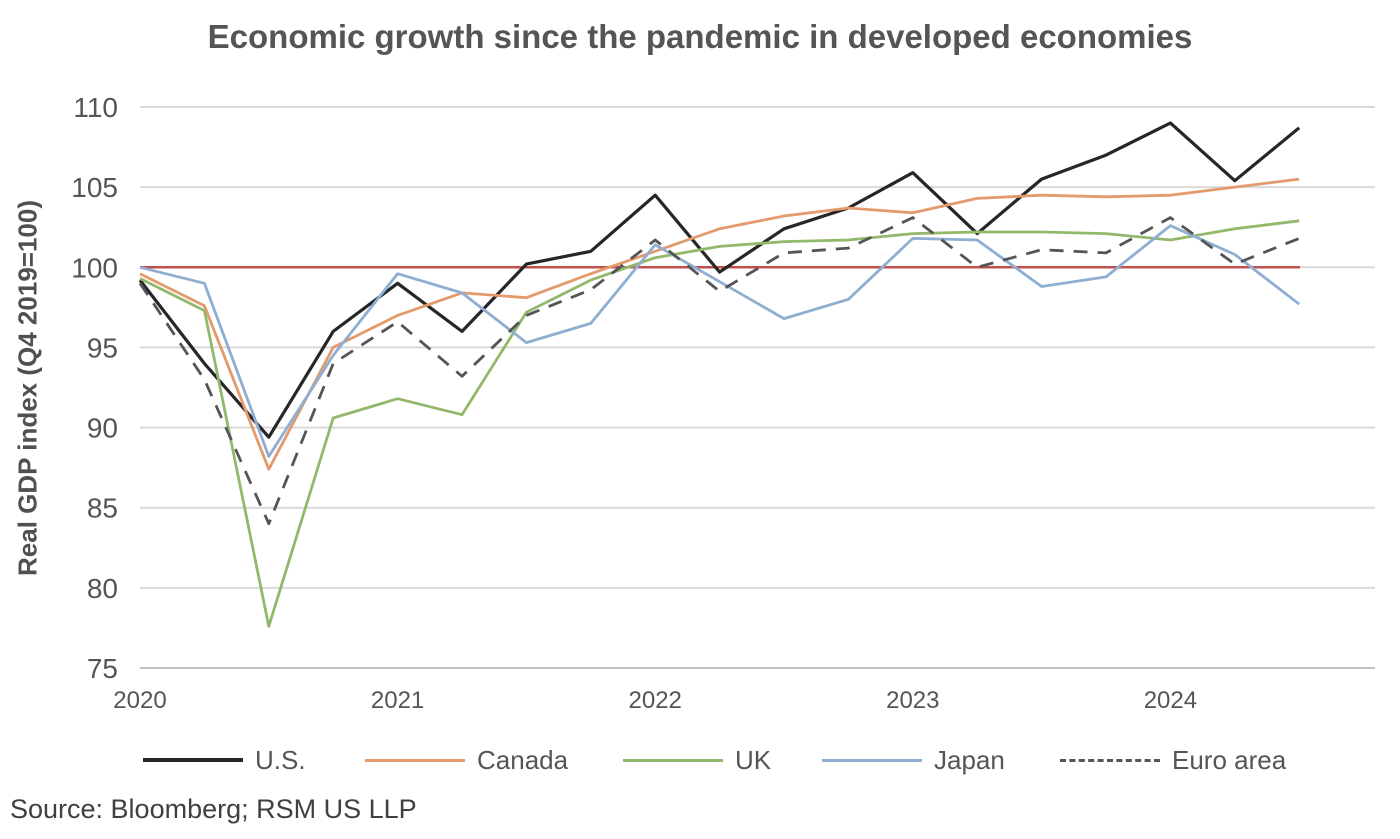  I want to click on legend-label-euro-area: Euro area, so click(1229, 759).